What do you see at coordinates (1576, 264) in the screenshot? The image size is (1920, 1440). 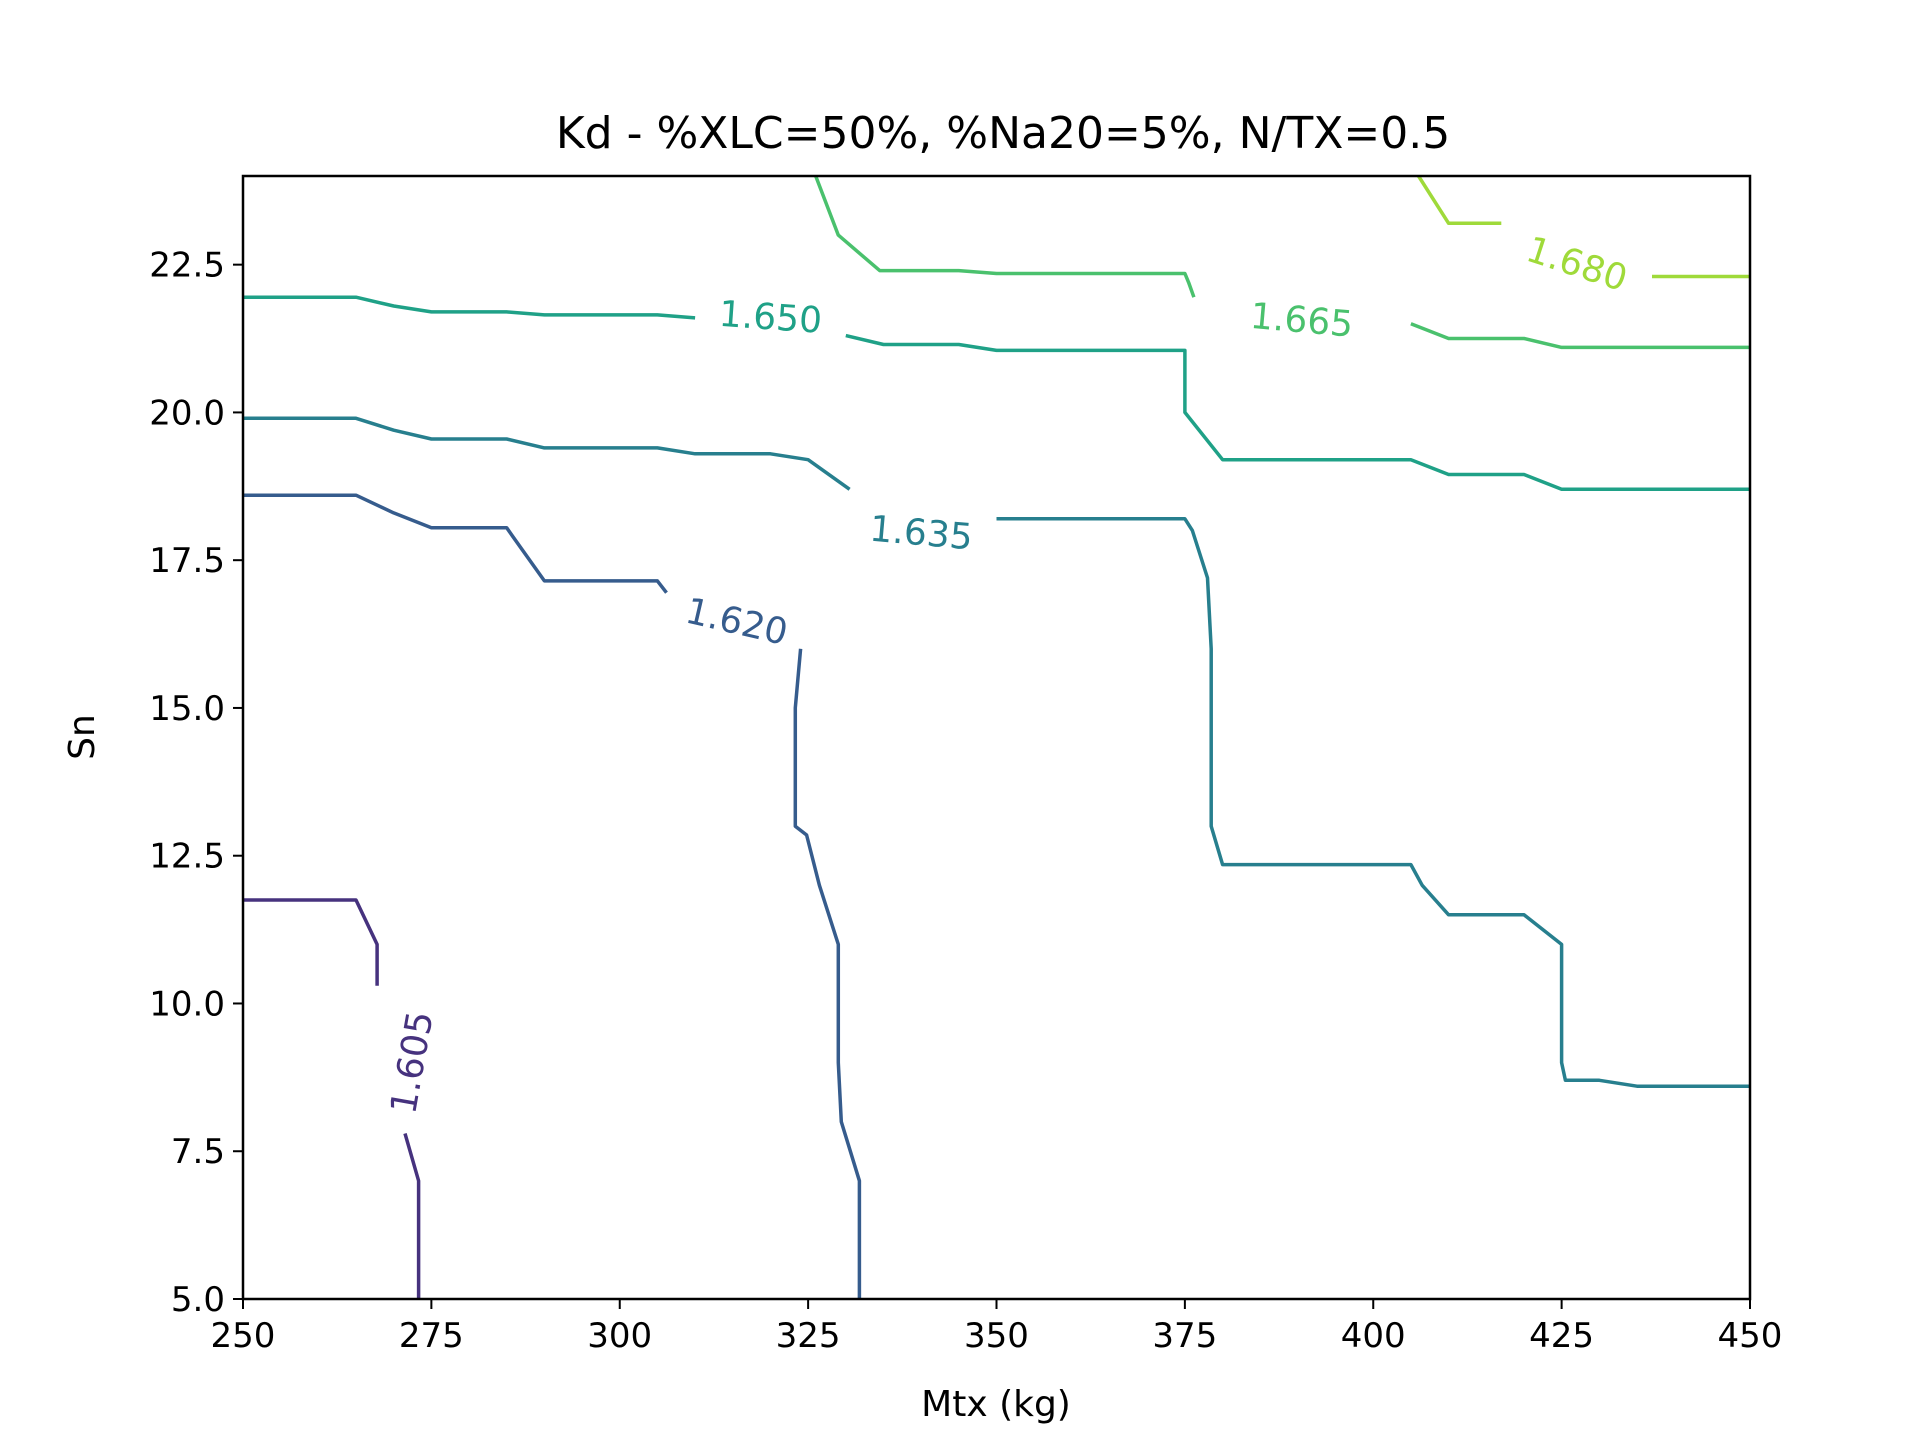 I see `contour-label: 1.680` at bounding box center [1576, 264].